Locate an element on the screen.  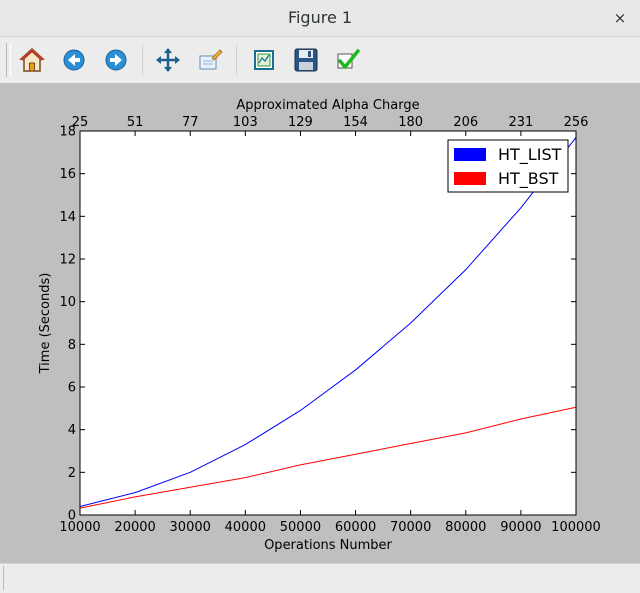
x2-tick-label: 180 is located at coordinates (410, 122).